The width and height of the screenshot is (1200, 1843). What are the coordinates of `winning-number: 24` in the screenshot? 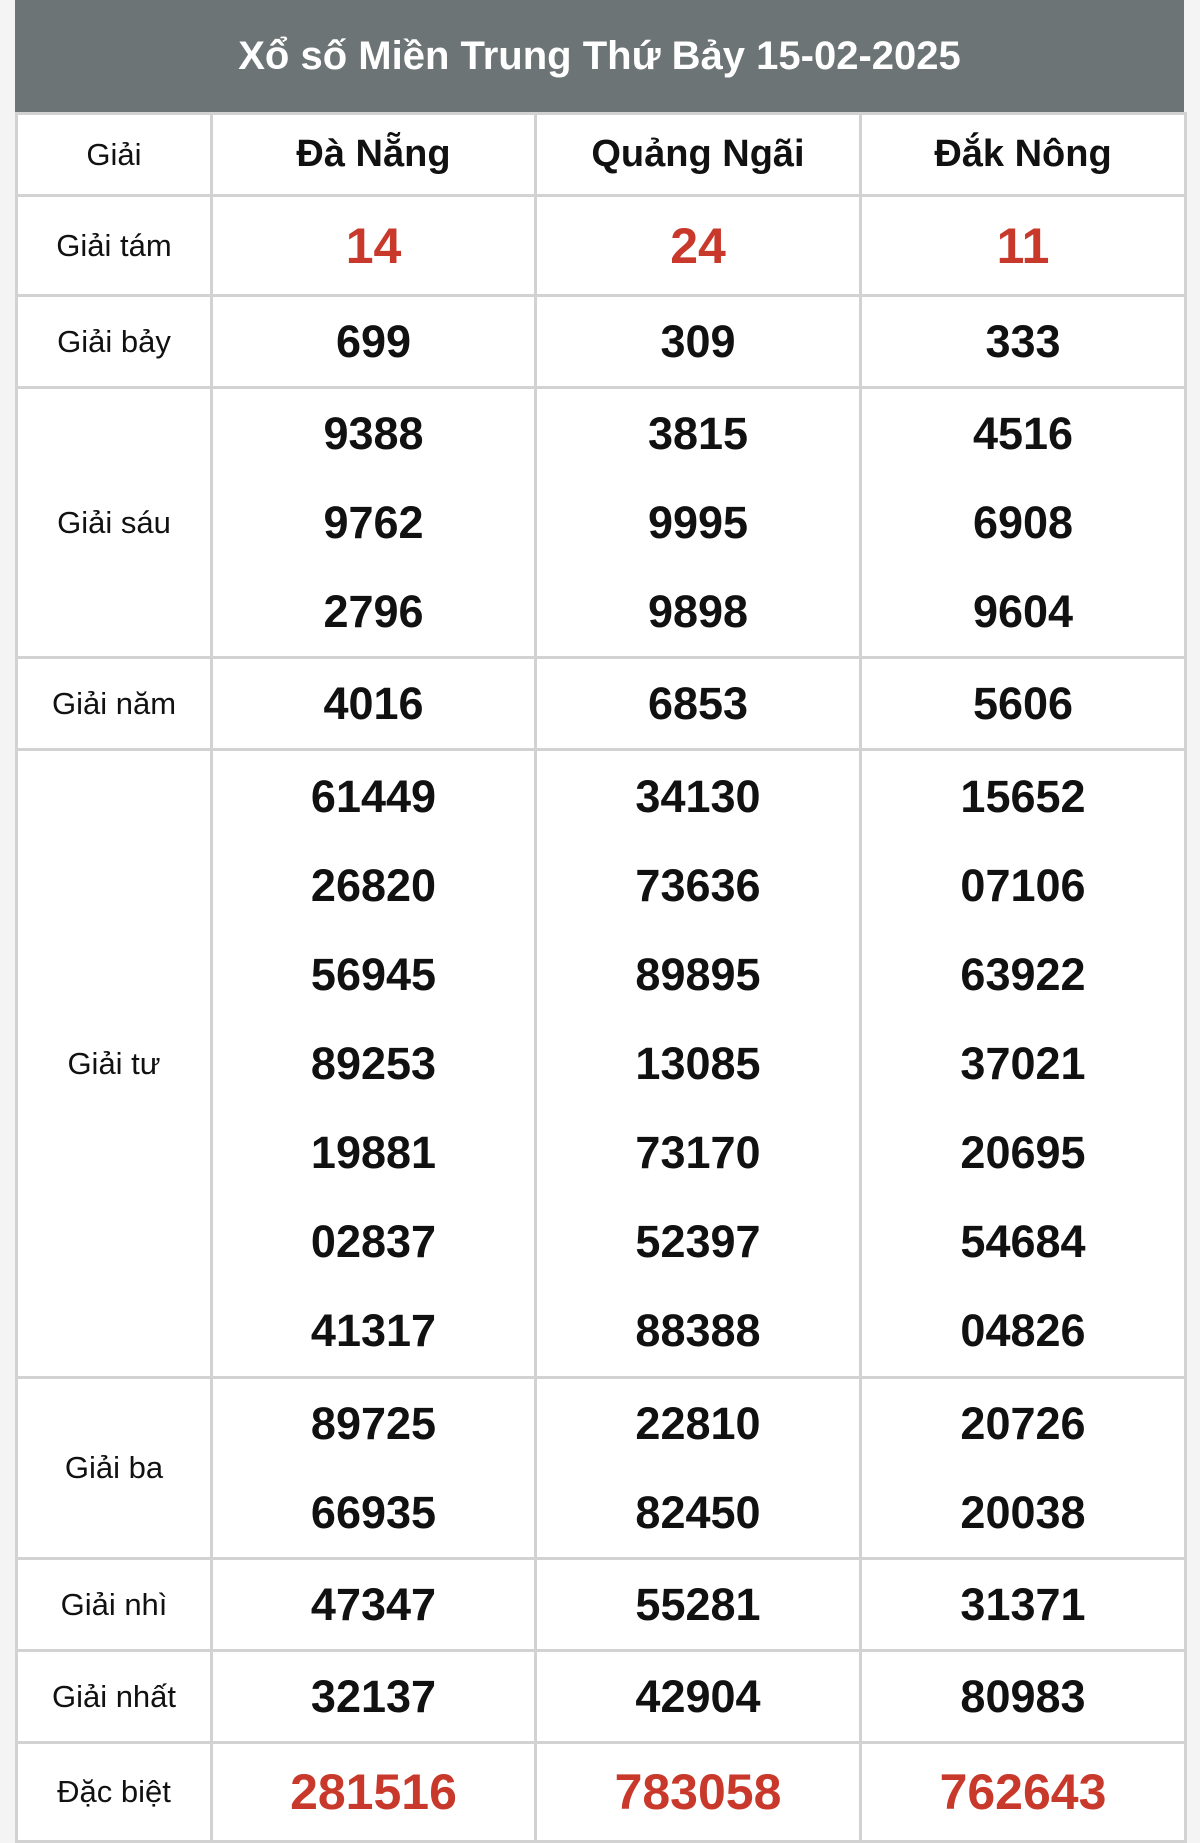 It's located at (698, 245).